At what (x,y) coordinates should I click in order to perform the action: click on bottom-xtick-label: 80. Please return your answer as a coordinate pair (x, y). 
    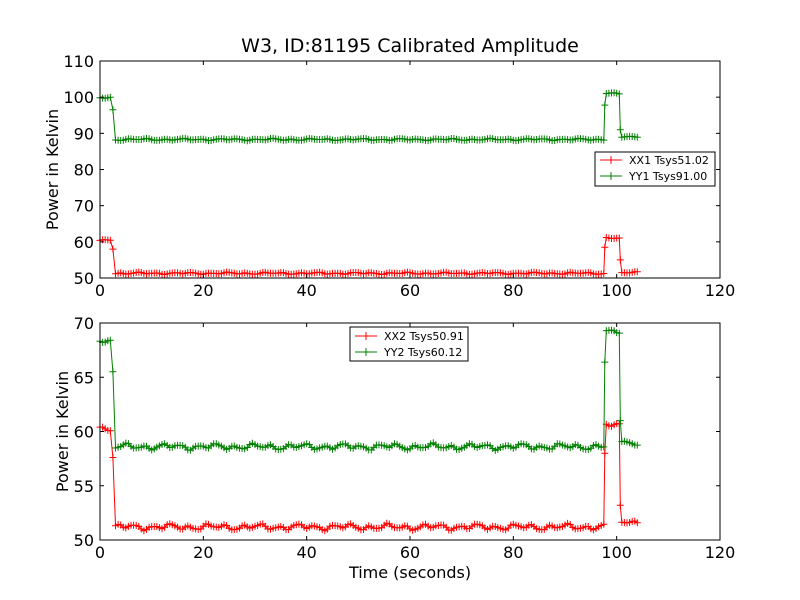
    Looking at the image, I should click on (513, 552).